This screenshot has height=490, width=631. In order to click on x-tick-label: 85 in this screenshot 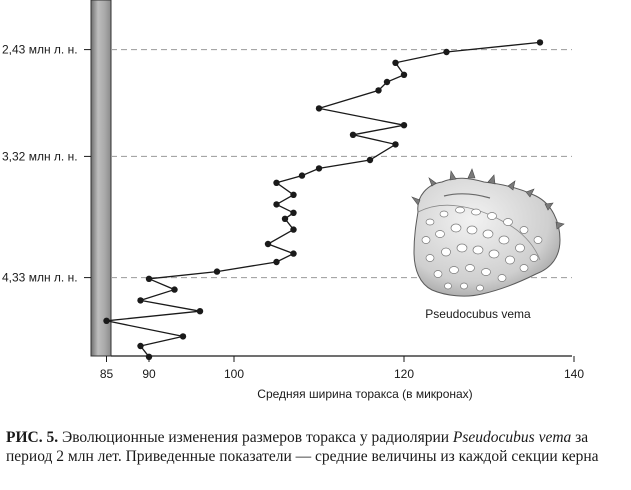, I will do `click(107, 374)`.